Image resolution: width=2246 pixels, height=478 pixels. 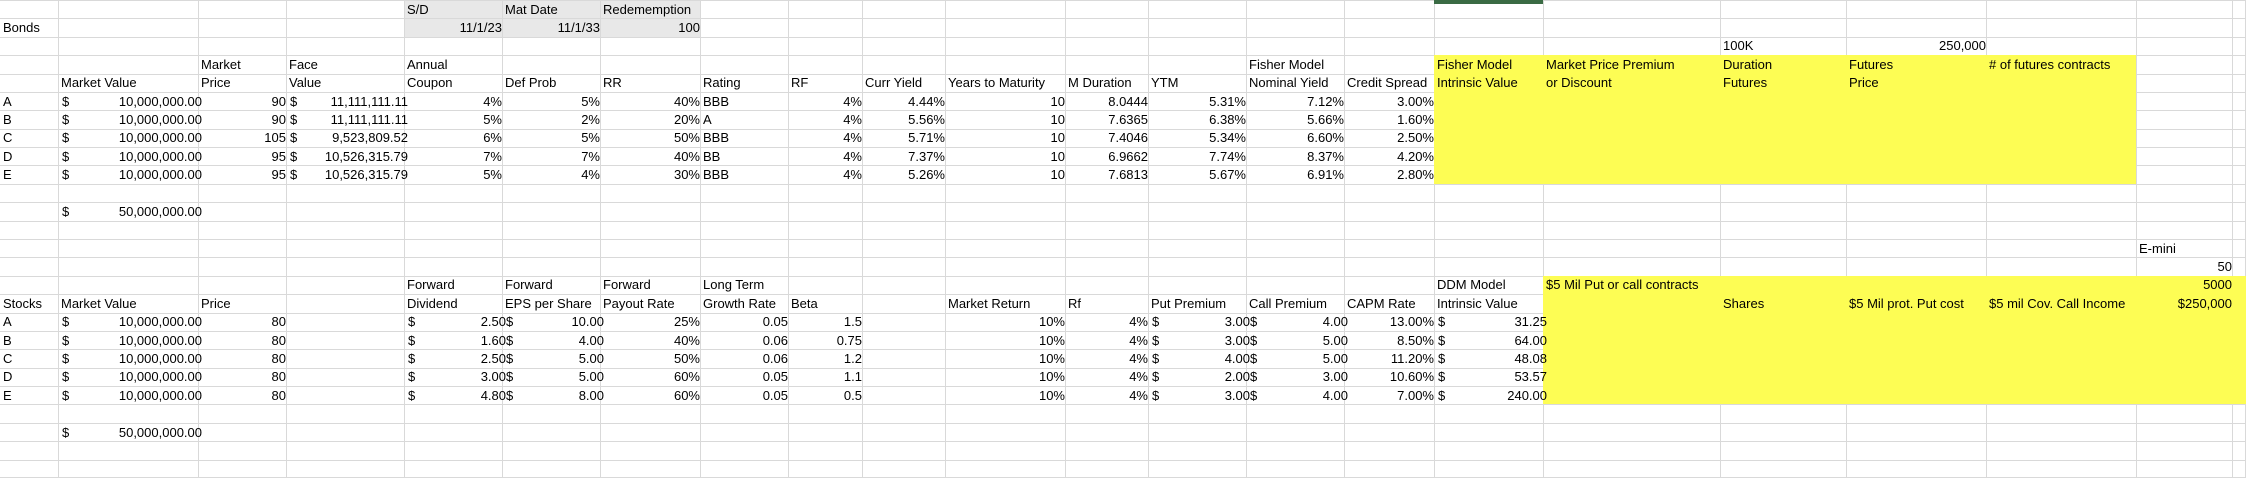 I want to click on bond-row-E-rating: BBB, so click(x=716, y=175).